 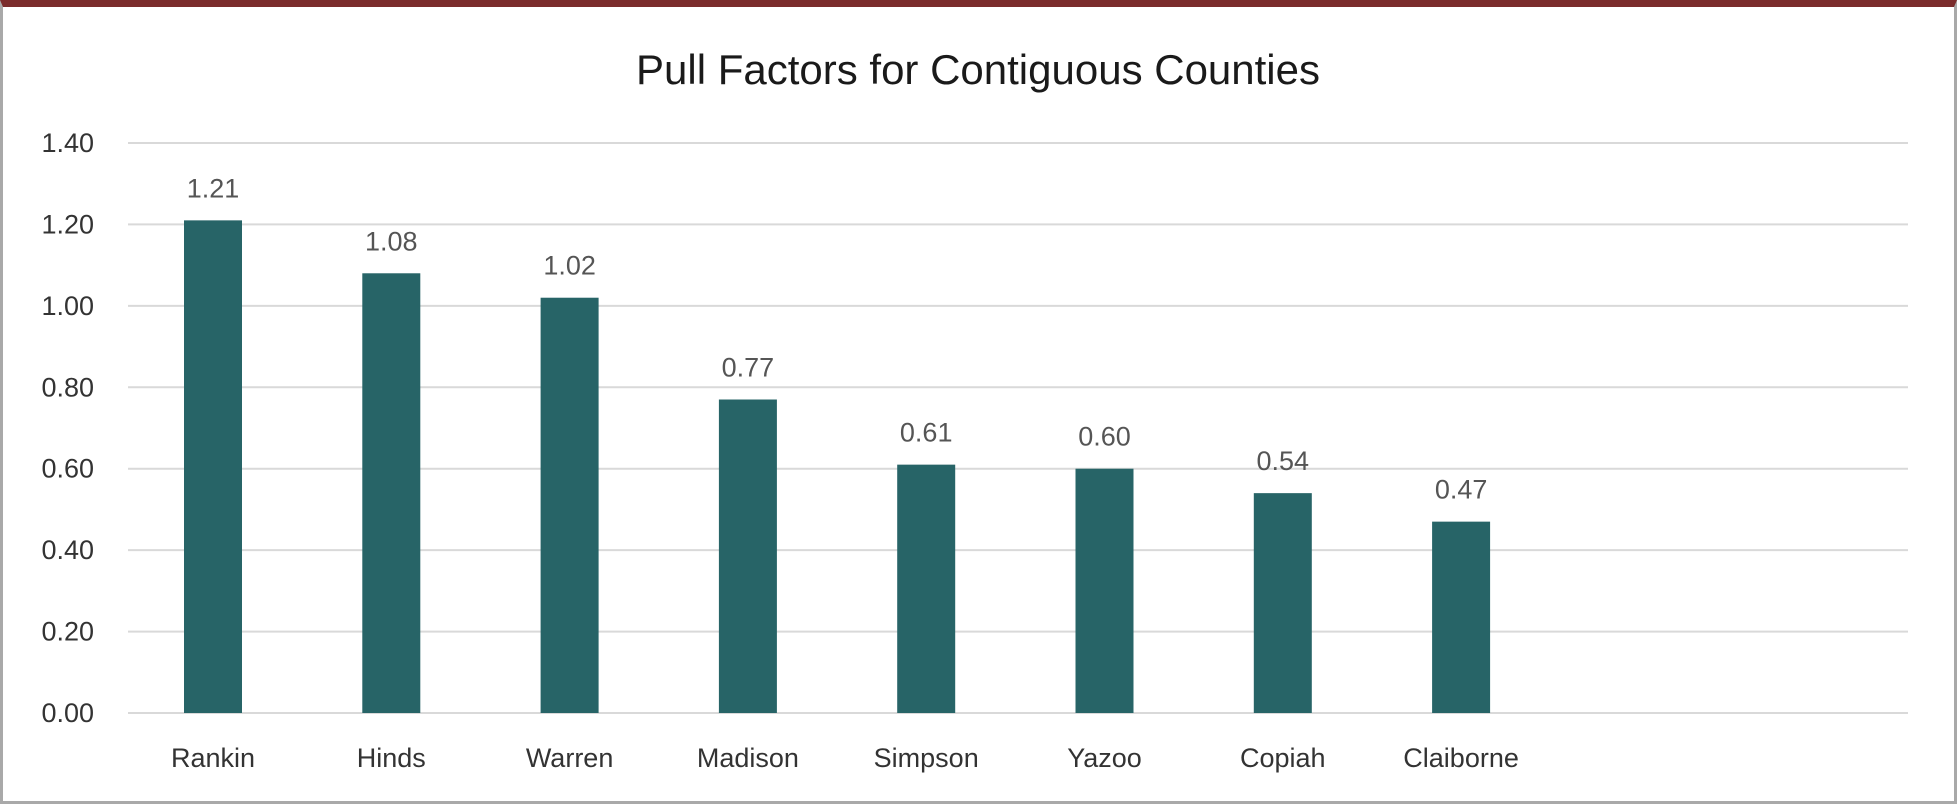 I want to click on data-label-madison: 0.77, so click(x=748, y=368).